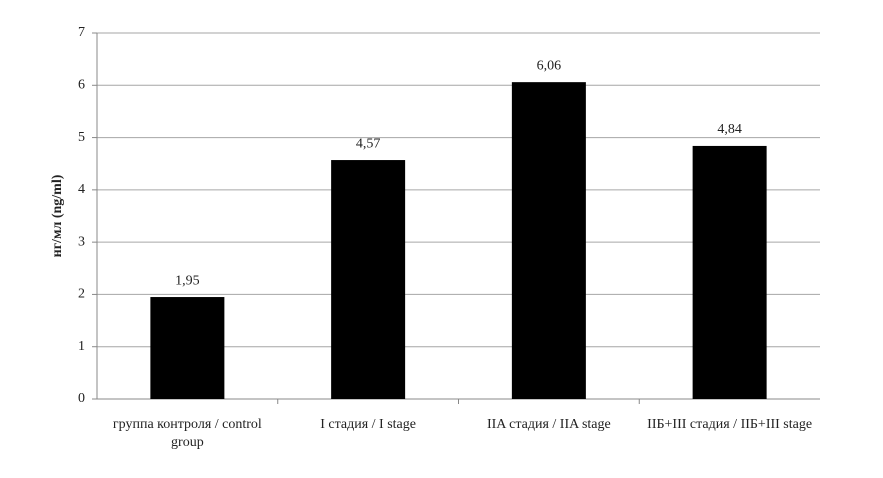  I want to click on x-tick-label: группа контроля / control group, so click(187, 433).